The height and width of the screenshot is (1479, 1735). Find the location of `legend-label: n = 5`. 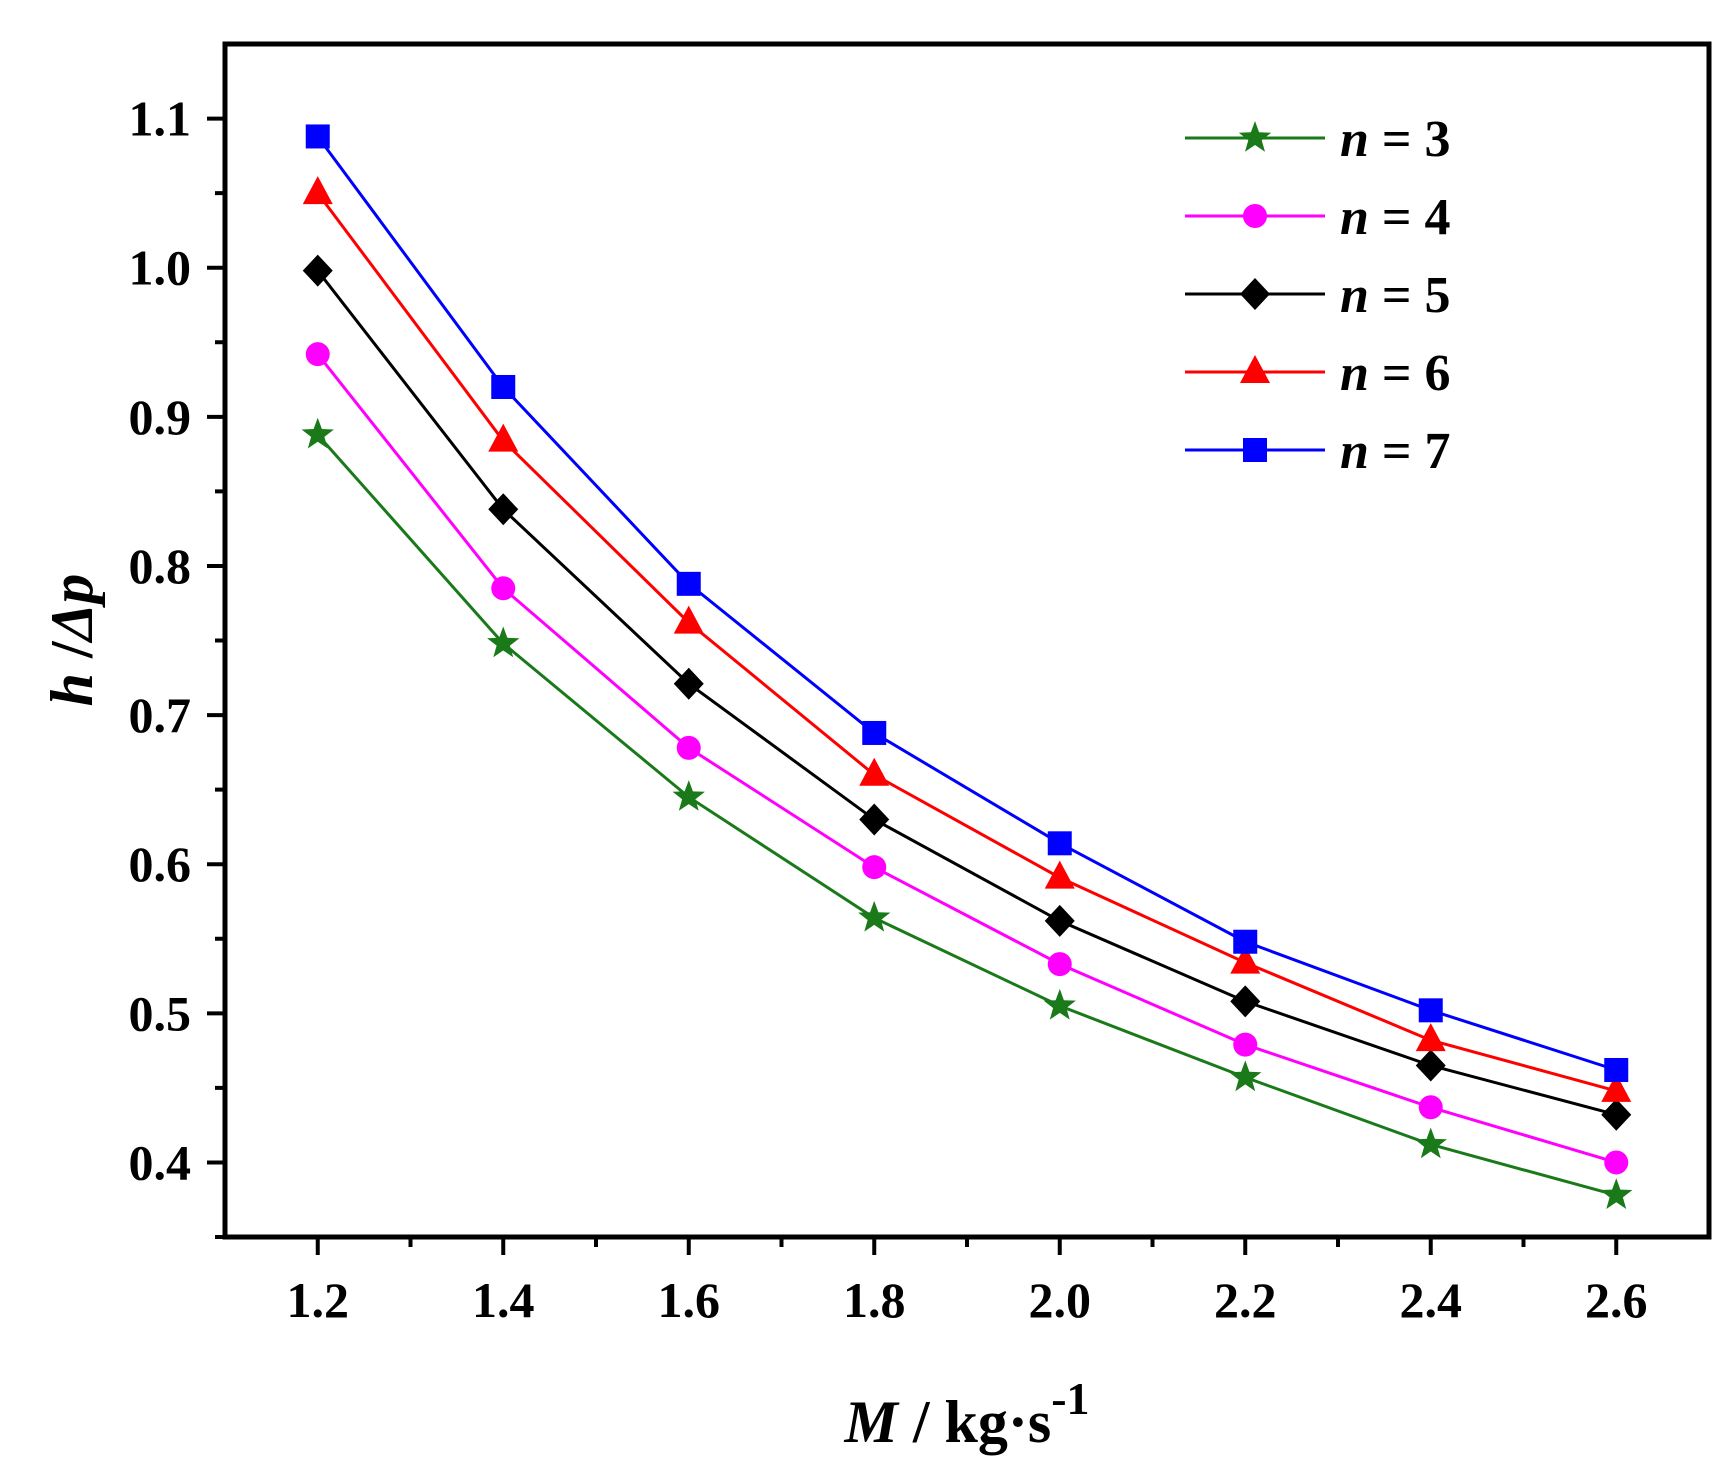

legend-label: n = 5 is located at coordinates (1395, 295).